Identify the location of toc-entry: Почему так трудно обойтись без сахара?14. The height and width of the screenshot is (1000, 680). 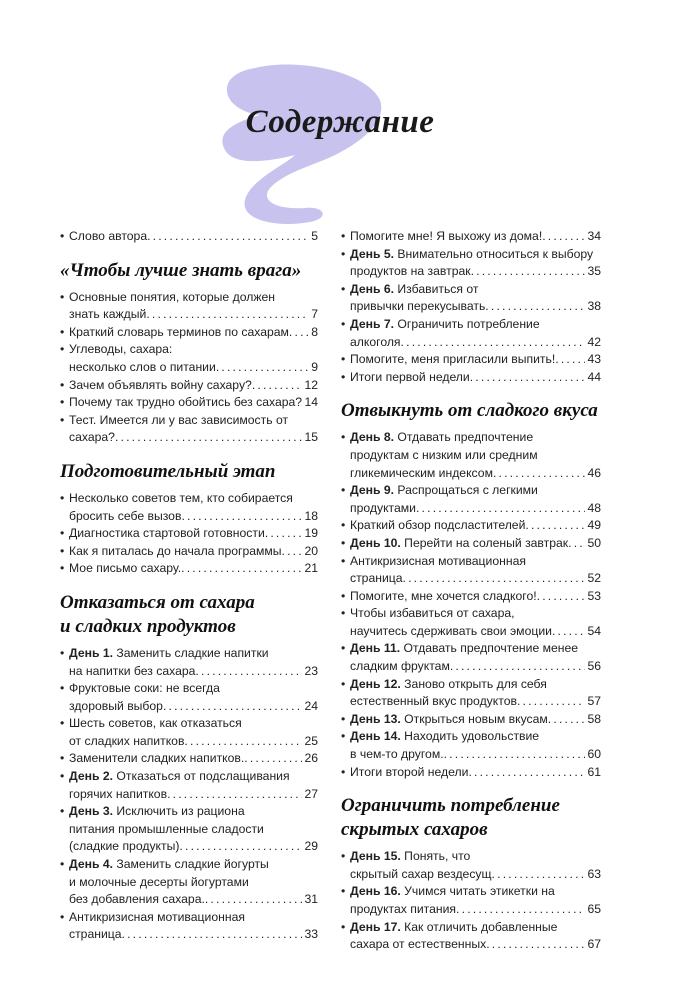
(189, 403).